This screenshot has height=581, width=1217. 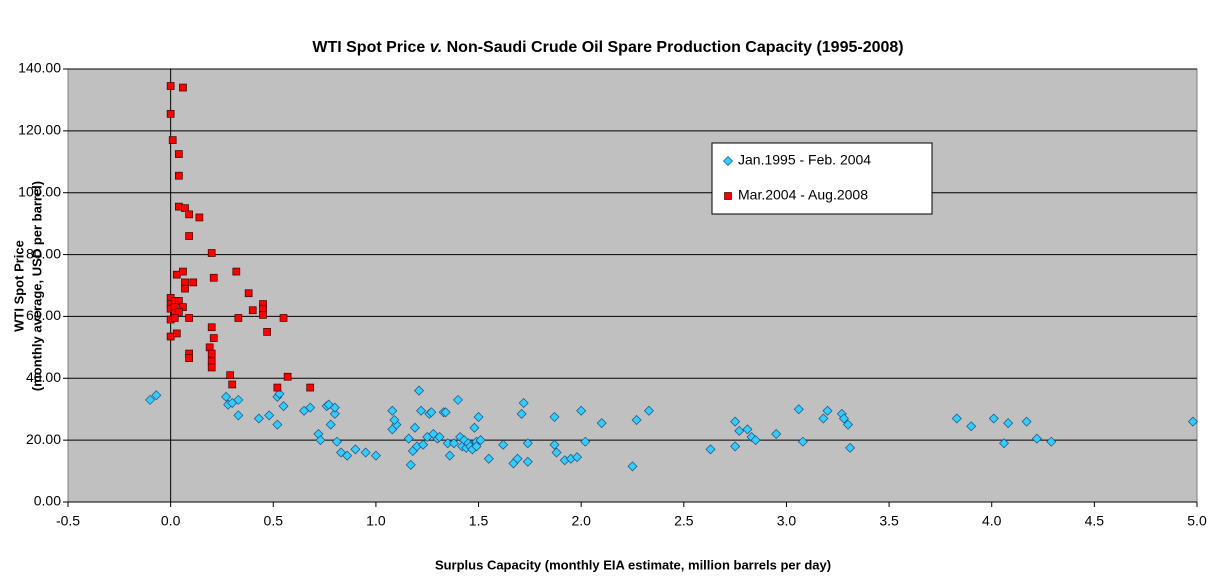 What do you see at coordinates (39, 130) in the screenshot?
I see `y-tick-label: 120.00` at bounding box center [39, 130].